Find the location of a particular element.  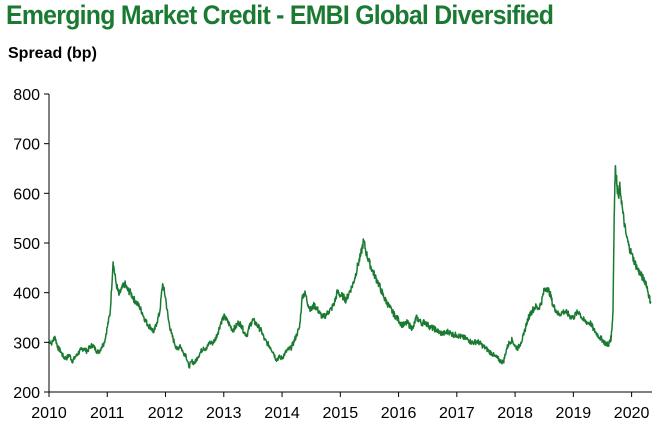

y-tick-label-600: 600 is located at coordinates (26, 194).